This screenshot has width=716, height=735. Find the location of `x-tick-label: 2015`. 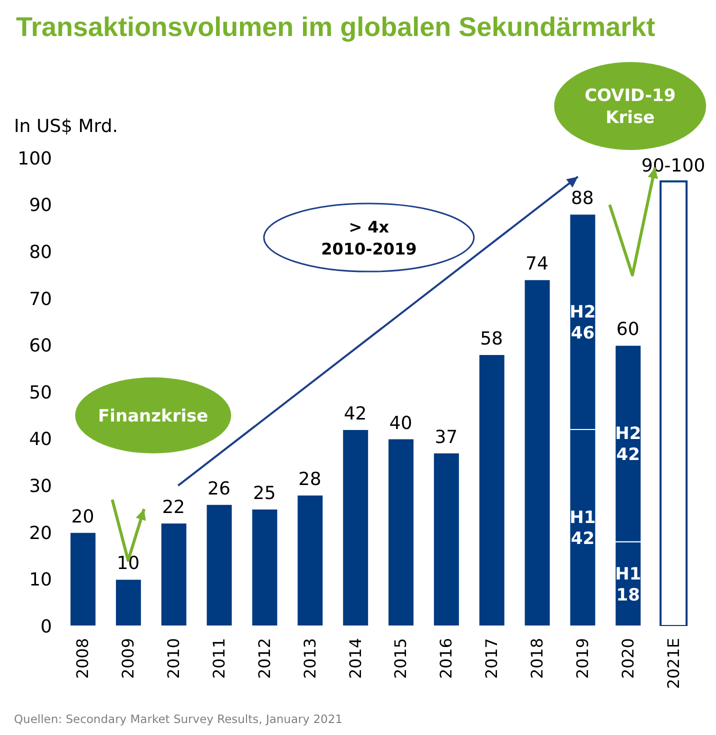

x-tick-label: 2015 is located at coordinates (400, 658).